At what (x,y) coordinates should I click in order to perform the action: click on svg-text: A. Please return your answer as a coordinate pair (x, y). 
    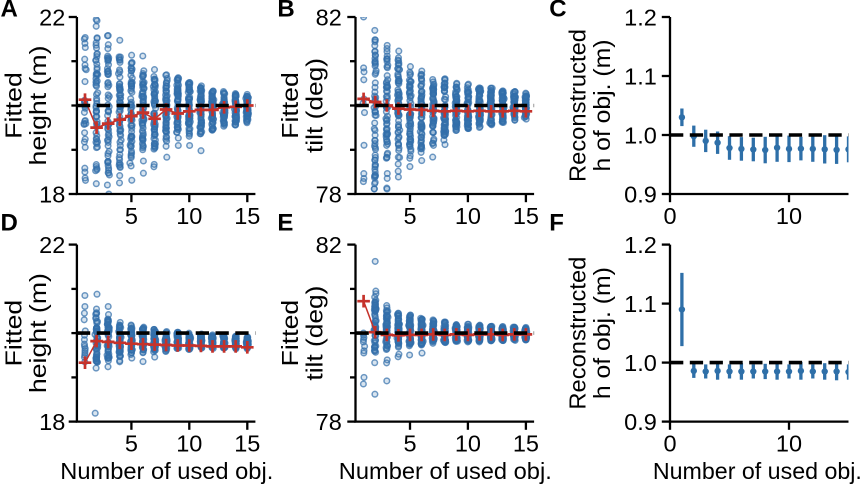
    Looking at the image, I should click on (9, 11).